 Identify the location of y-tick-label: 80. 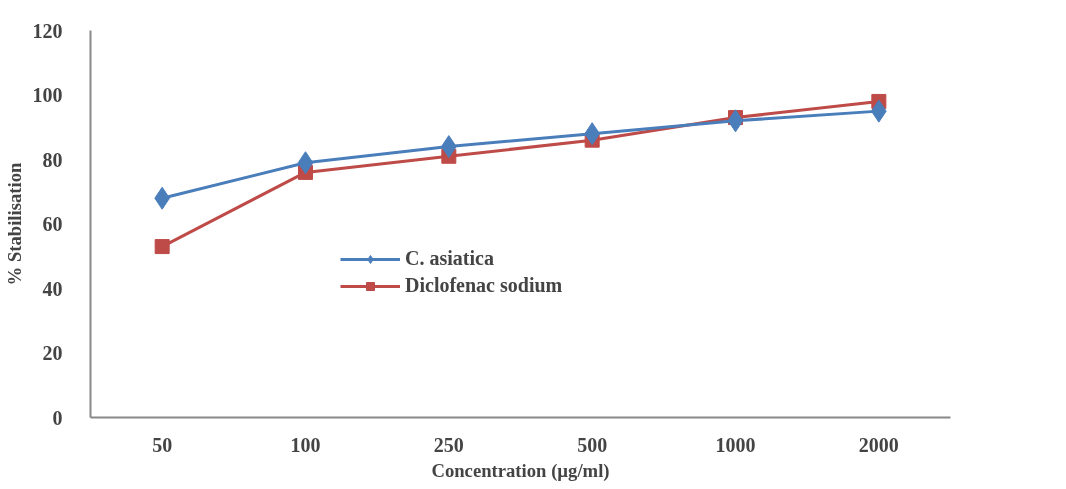
(52, 159).